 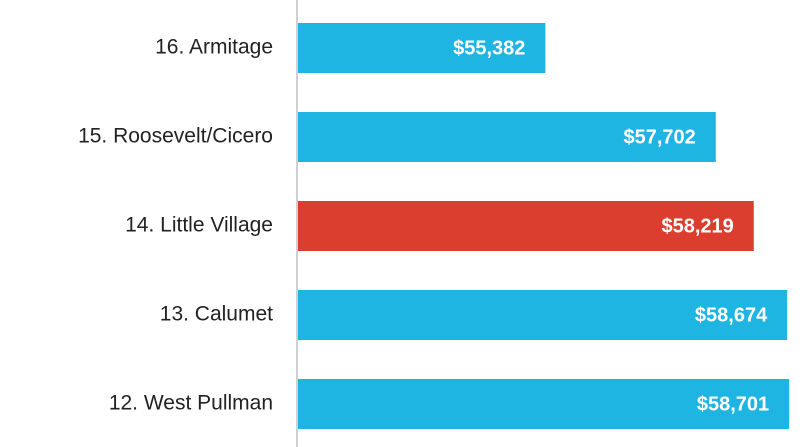 I want to click on value-label: $58,674, so click(x=731, y=315).